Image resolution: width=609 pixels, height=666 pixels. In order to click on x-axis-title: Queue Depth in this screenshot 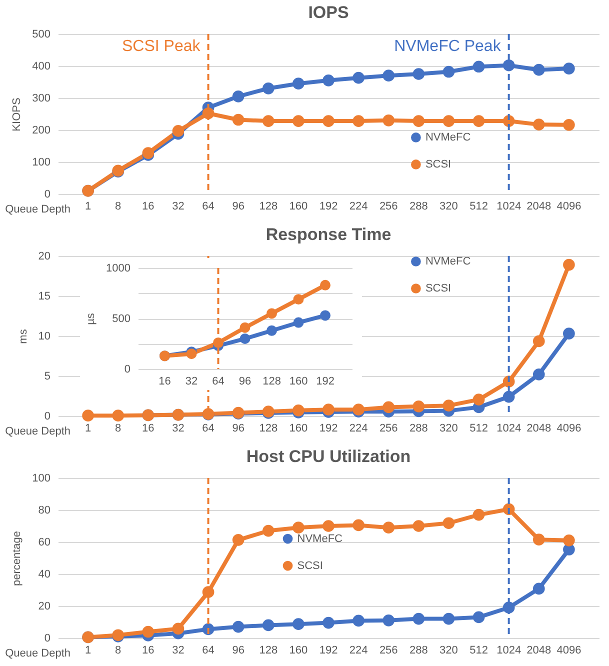, I will do `click(37, 432)`.